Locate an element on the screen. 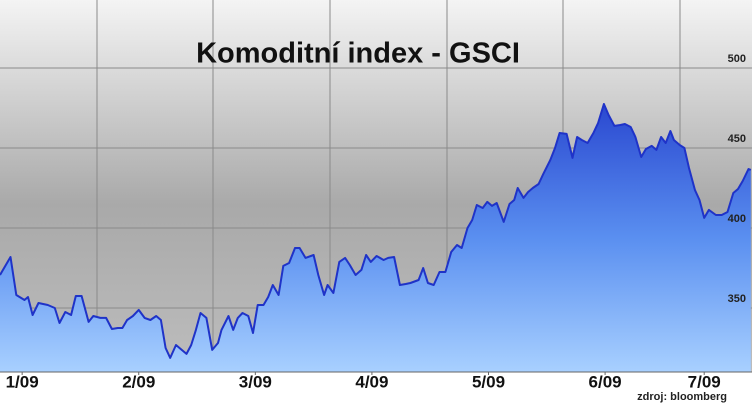 This screenshot has height=406, width=752. y-tick-label: 450 is located at coordinates (737, 139).